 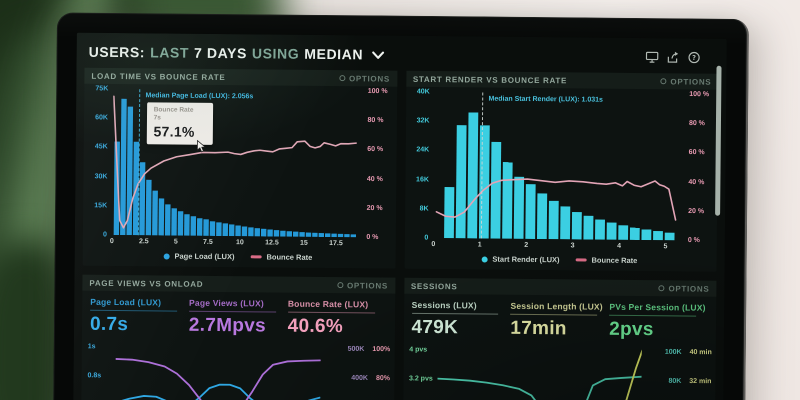 I want to click on panel-title: SESSIONS, so click(x=434, y=286).